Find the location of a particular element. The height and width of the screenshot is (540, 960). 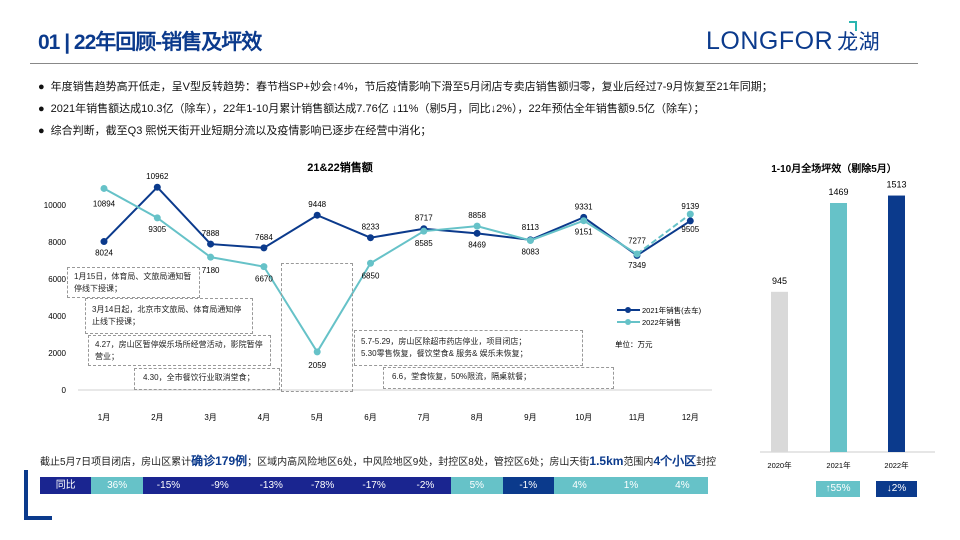

data-label: 8585 is located at coordinates (424, 243).